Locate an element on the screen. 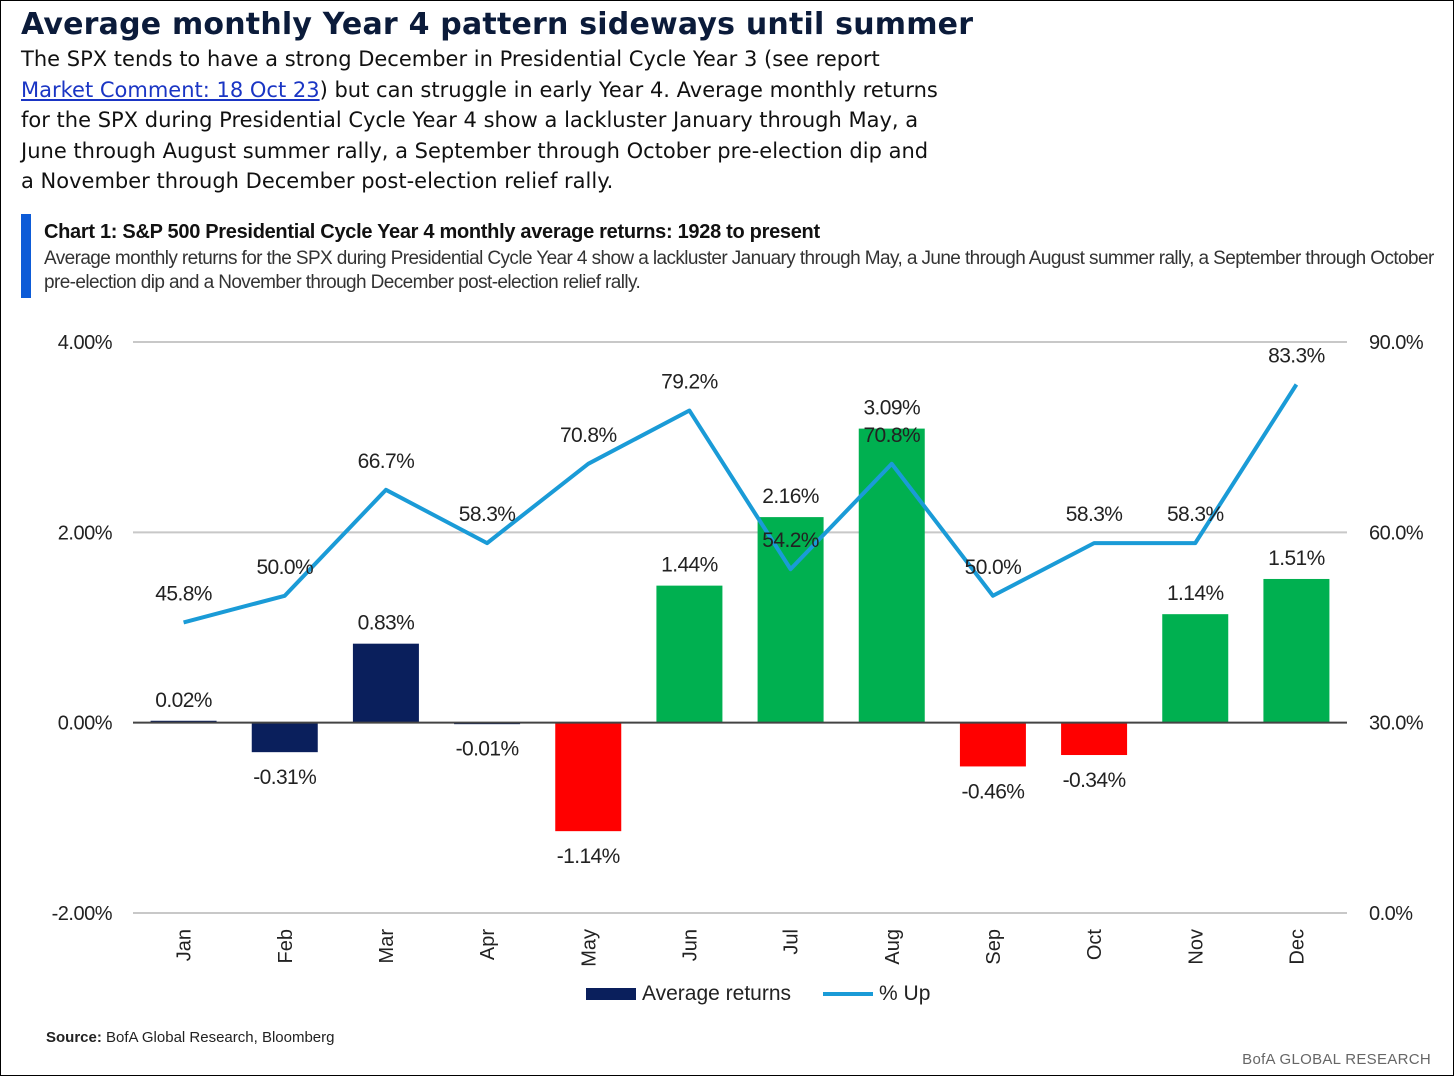  bar-value-label: 1.44% is located at coordinates (689, 565).